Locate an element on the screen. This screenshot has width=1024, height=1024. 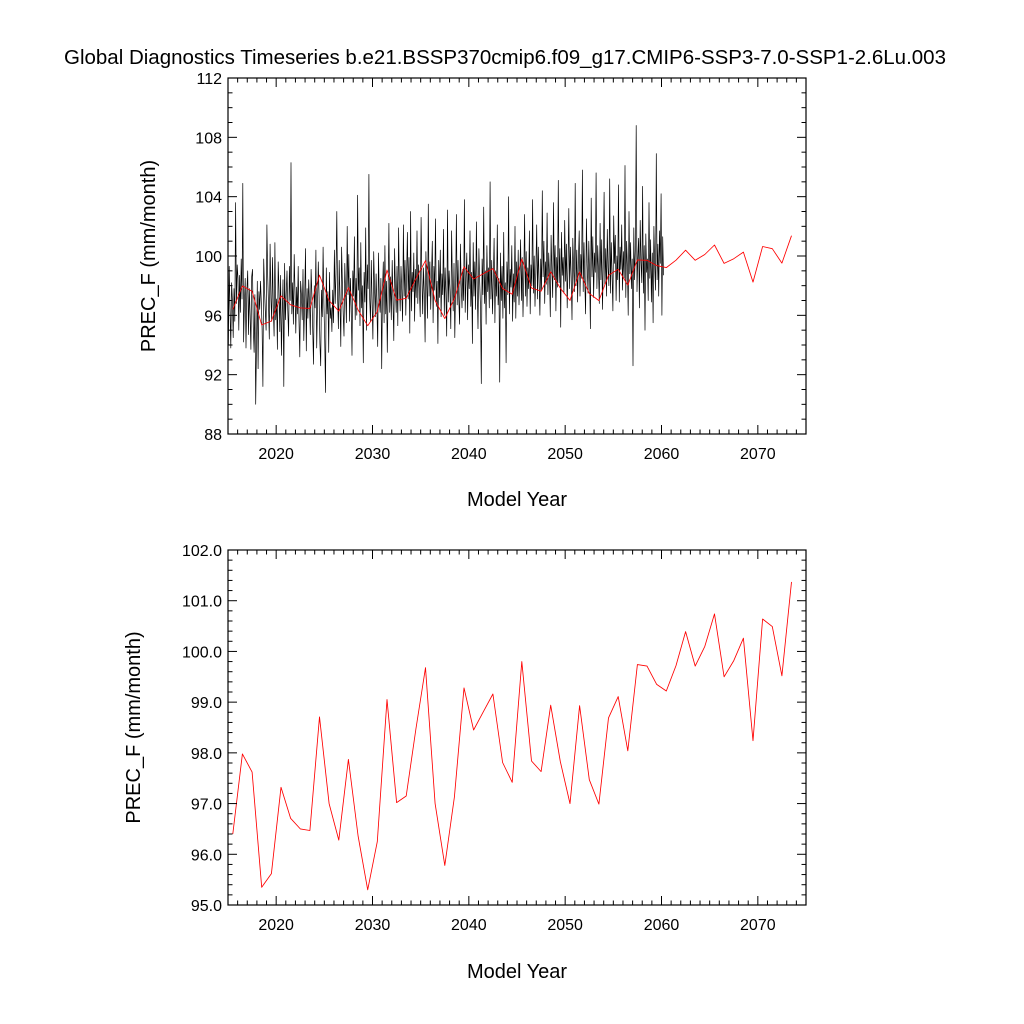
panel0-series-monthly-line is located at coordinates (446, 265).